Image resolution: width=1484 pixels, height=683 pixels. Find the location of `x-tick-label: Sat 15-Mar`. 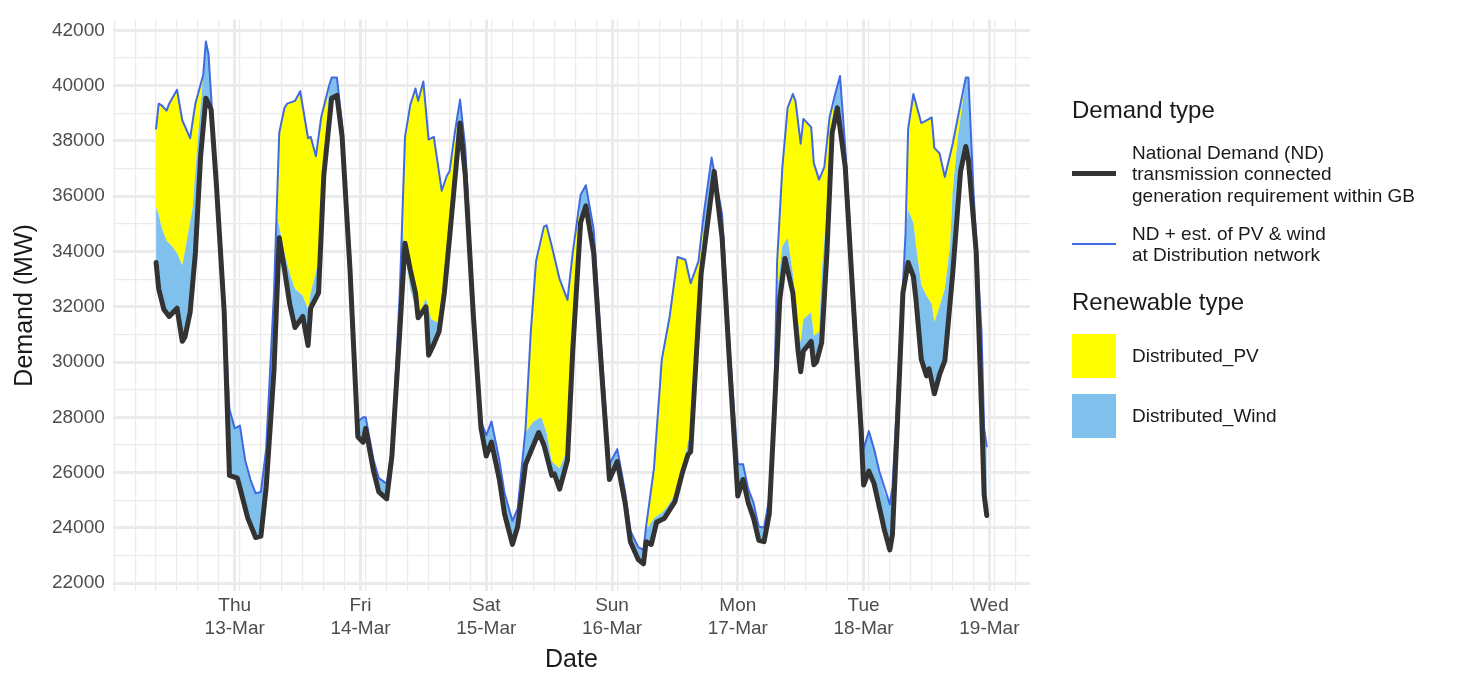

x-tick-label: Sat 15-Mar is located at coordinates (487, 616).